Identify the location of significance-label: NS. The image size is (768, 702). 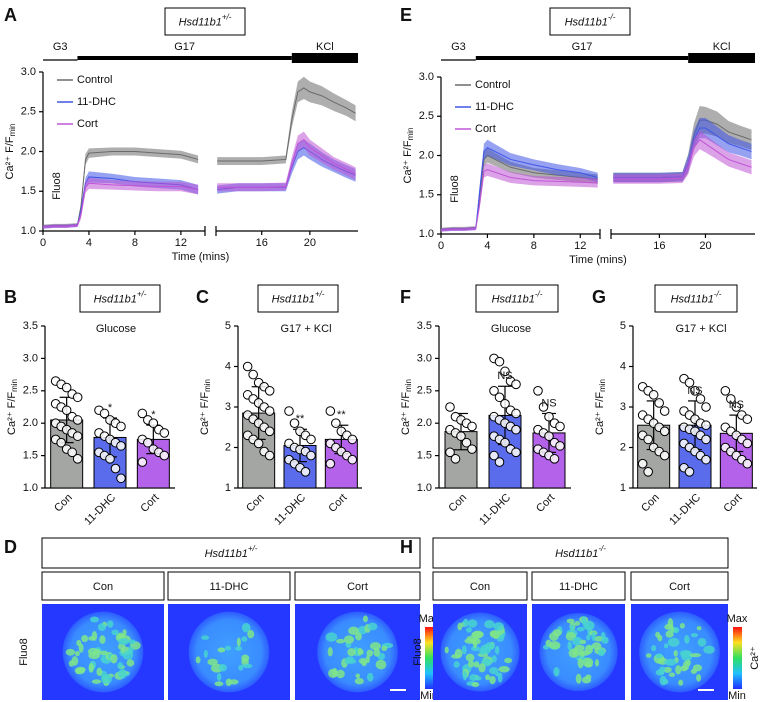
(736, 405).